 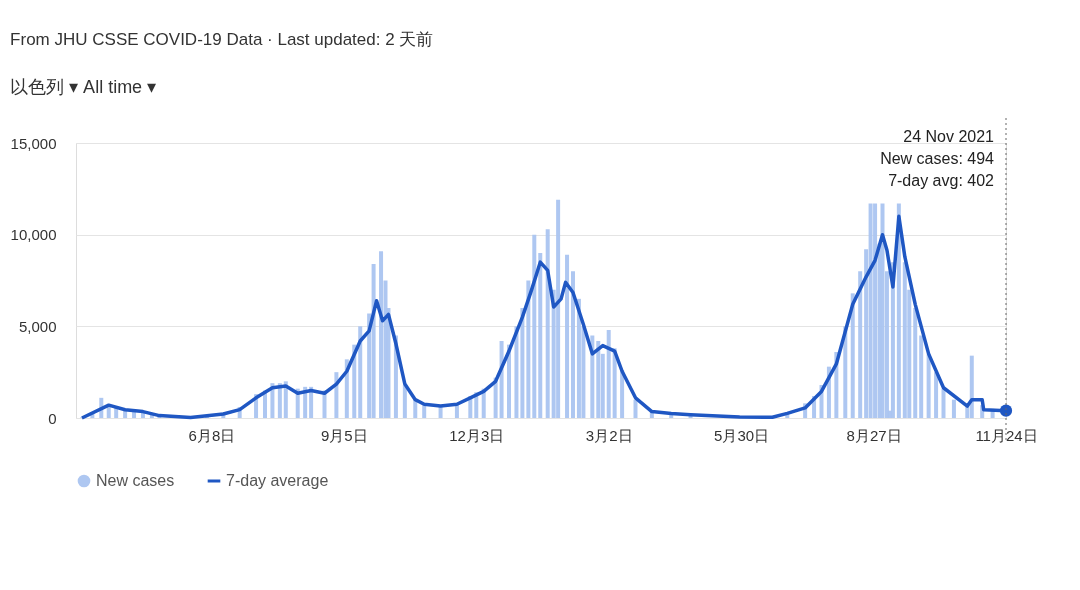 What do you see at coordinates (874, 435) in the screenshot?
I see `x-tick-label: 8月27日` at bounding box center [874, 435].